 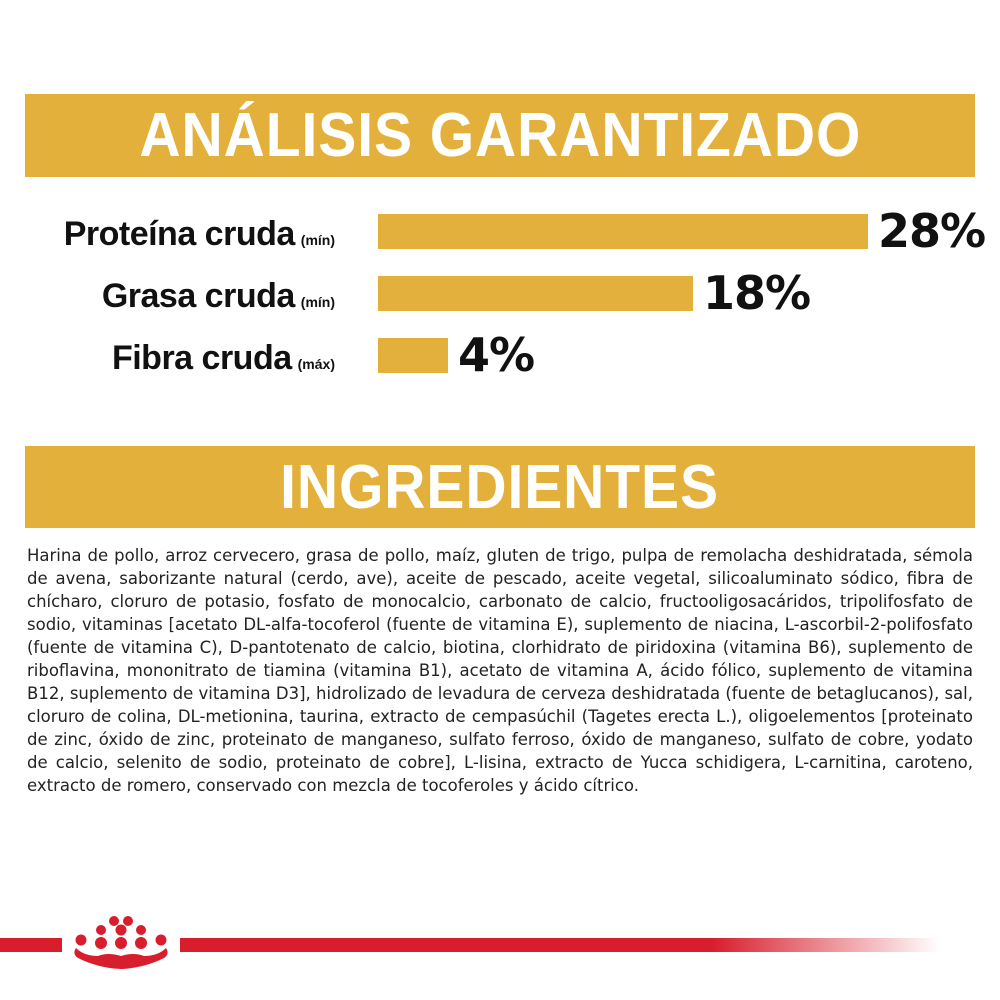 I want to click on nutrient-row-fiber: Fibra cruda (máx) 4%, so click(x=500, y=356).